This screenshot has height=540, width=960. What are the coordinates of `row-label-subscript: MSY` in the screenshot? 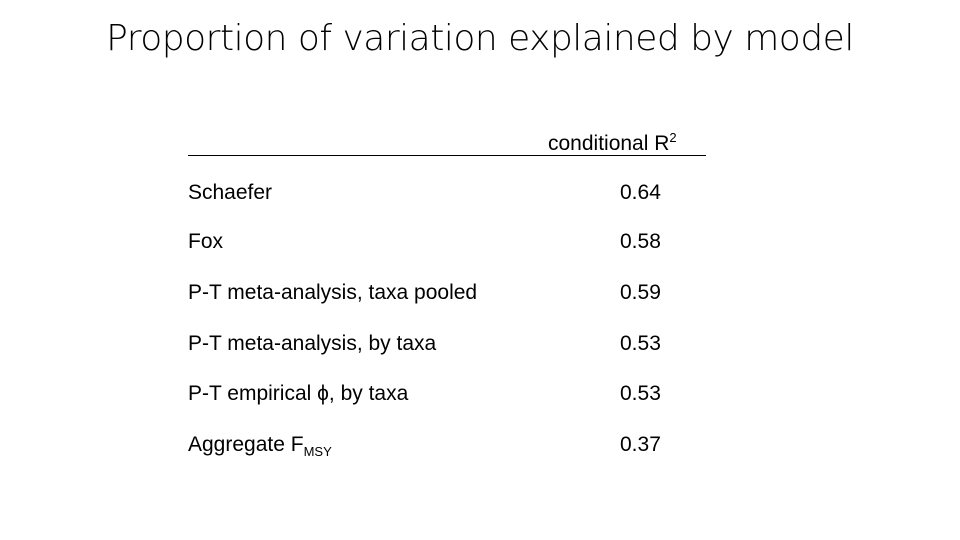 It's located at (317, 452).